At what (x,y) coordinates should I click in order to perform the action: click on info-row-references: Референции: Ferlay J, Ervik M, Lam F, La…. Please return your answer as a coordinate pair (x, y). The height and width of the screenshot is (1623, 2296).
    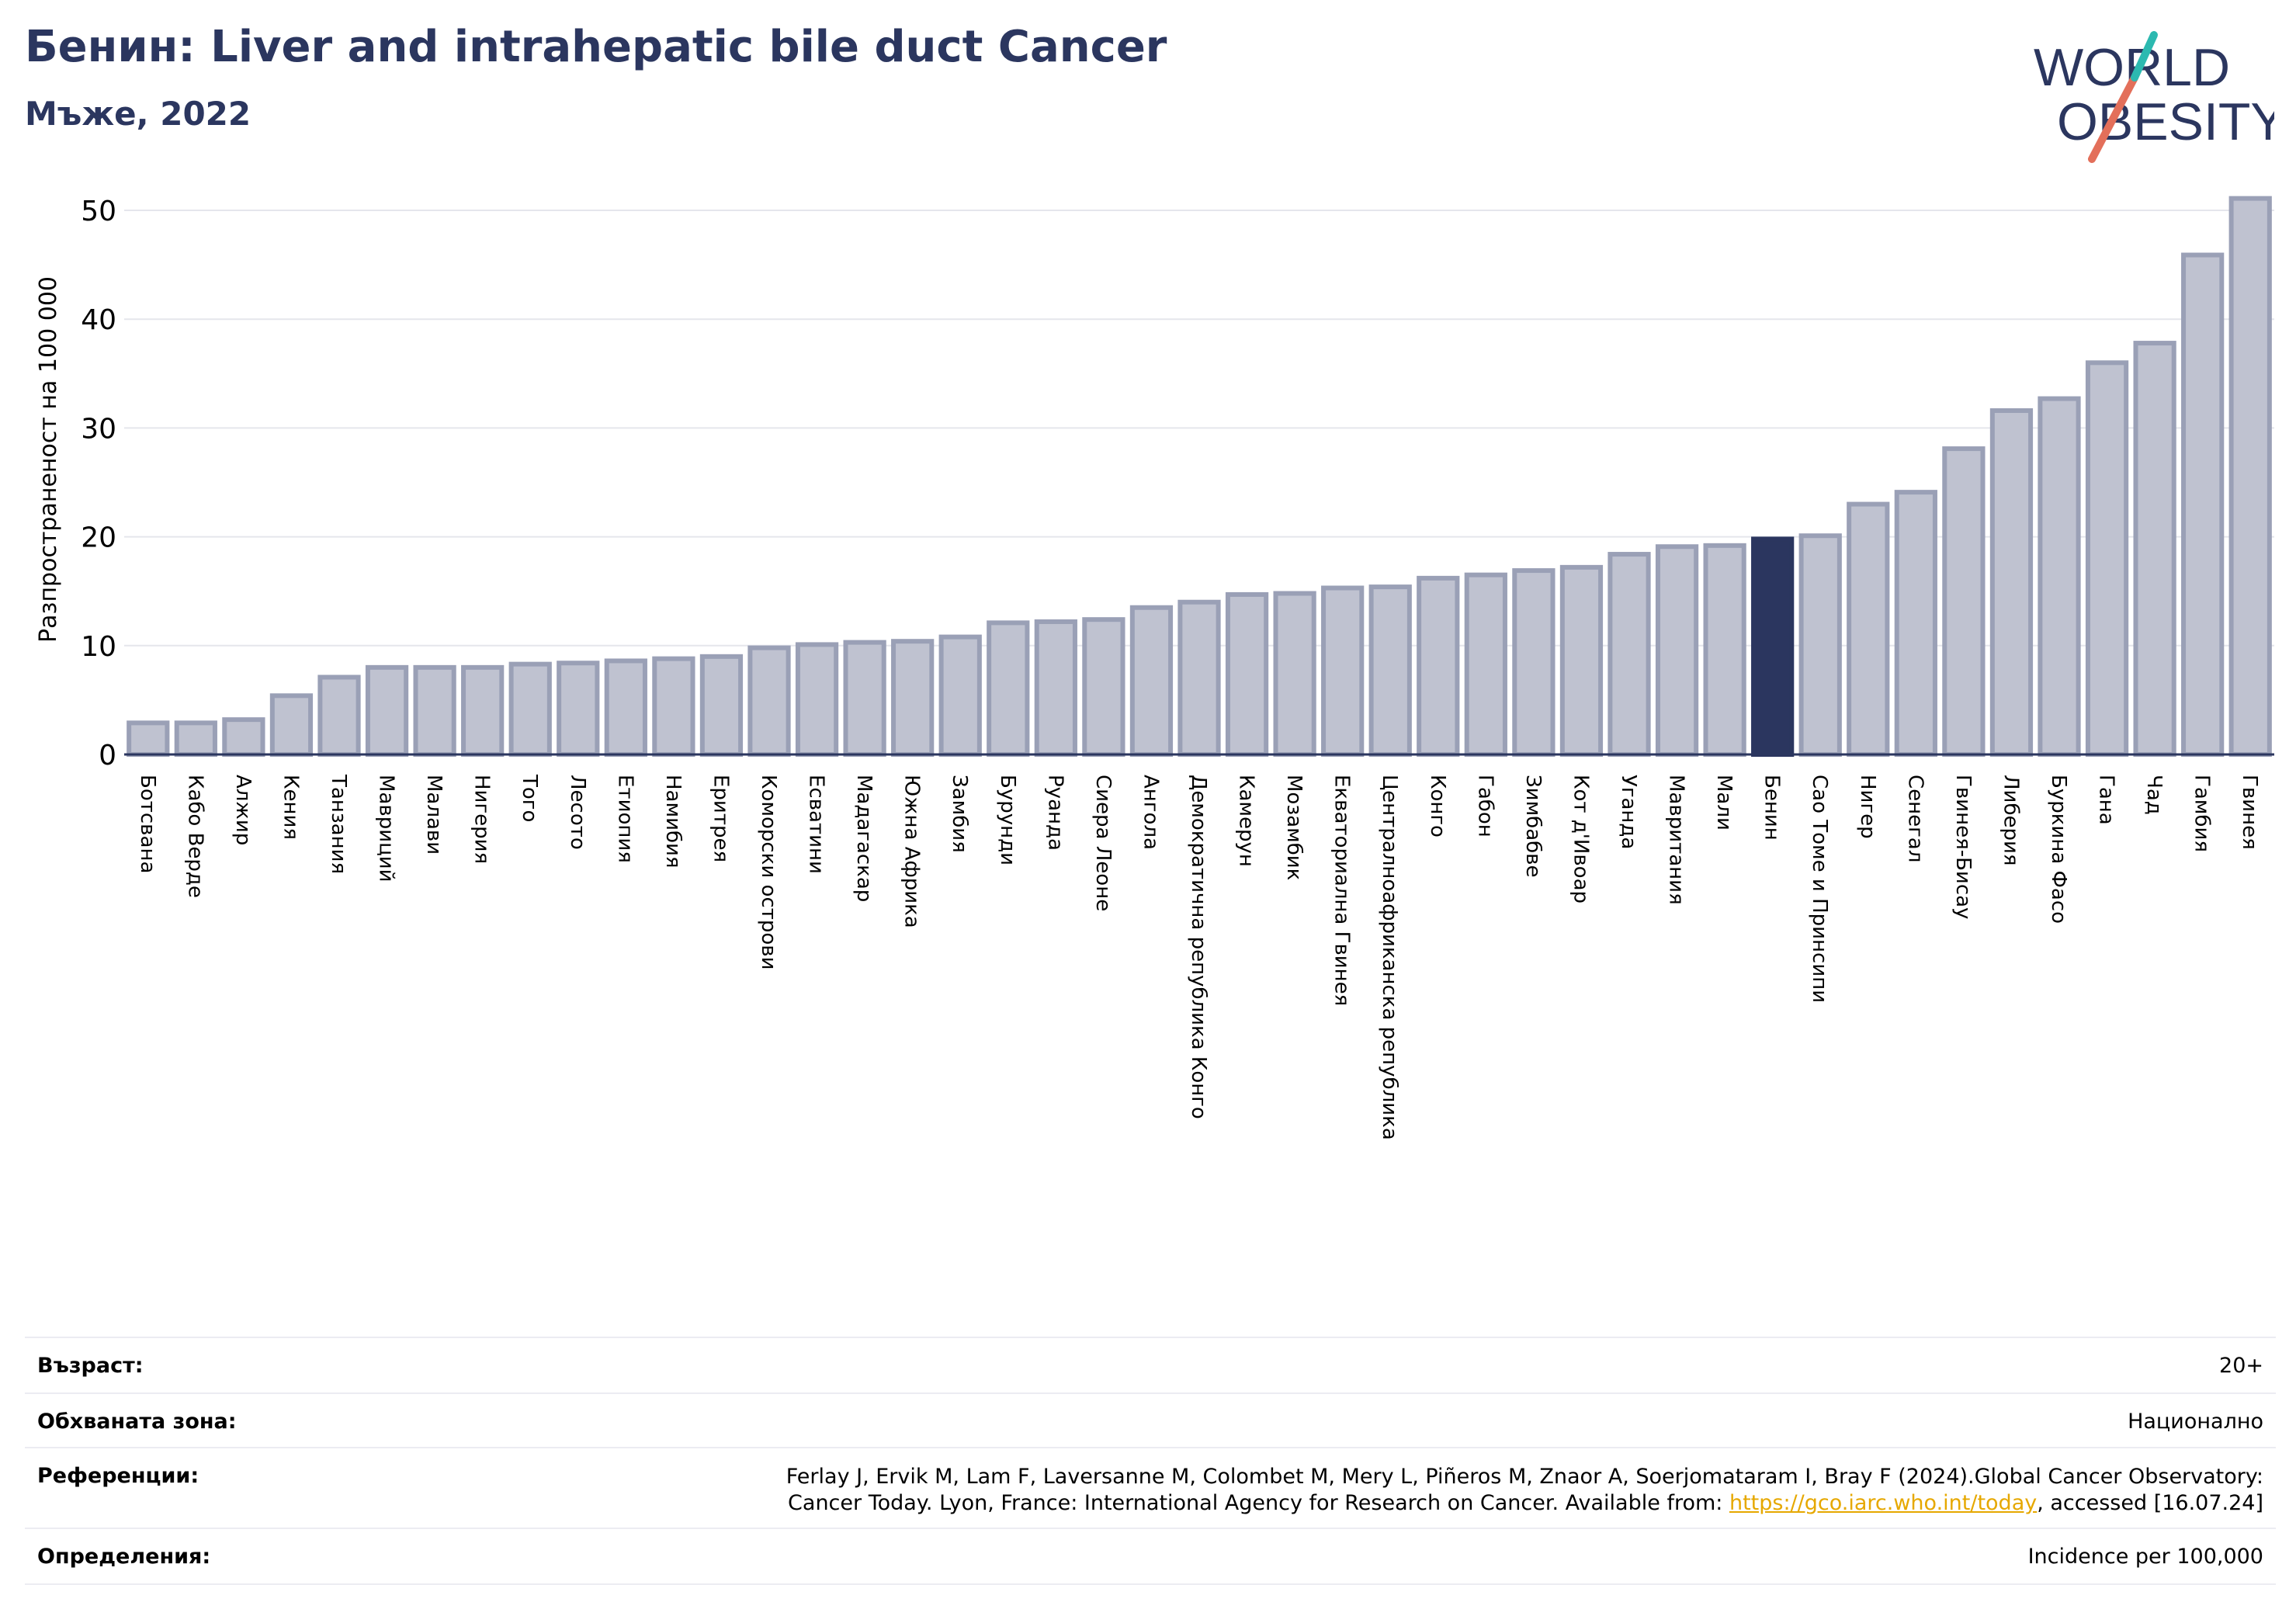
    Looking at the image, I should click on (1150, 1488).